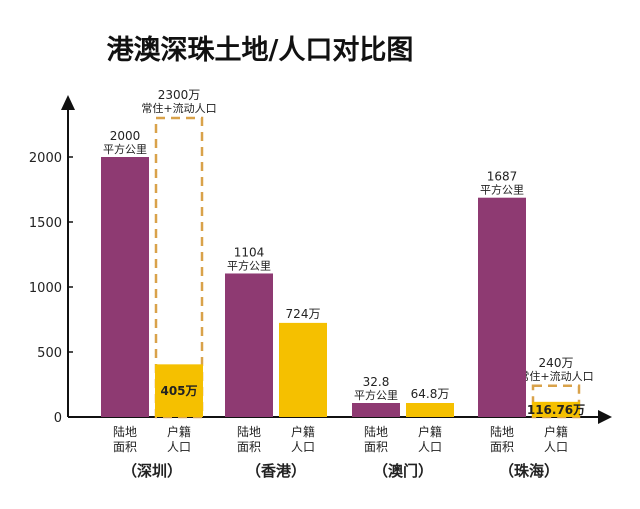 The width and height of the screenshot is (640, 509). I want to click on y-tick-label: 0, so click(58, 418).